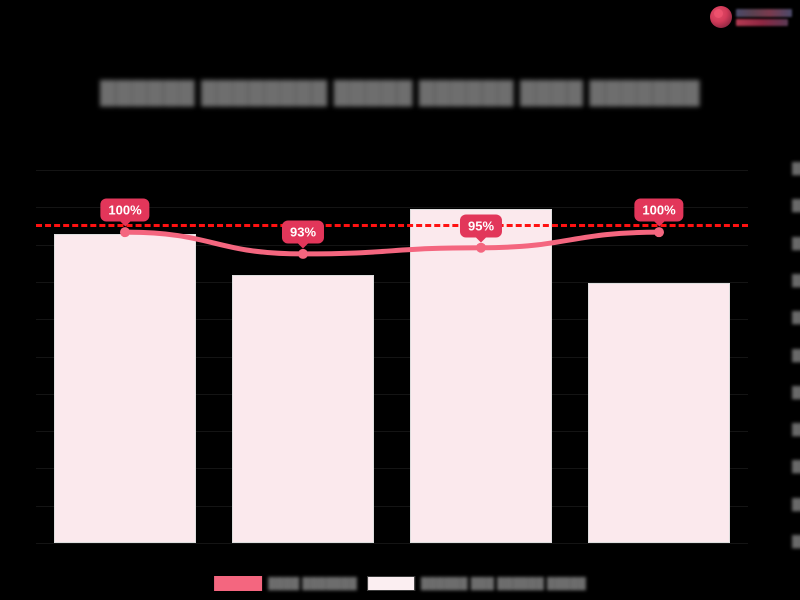 This screenshot has width=800, height=600. I want to click on legend-item-line: ████ ███████, so click(285, 583).